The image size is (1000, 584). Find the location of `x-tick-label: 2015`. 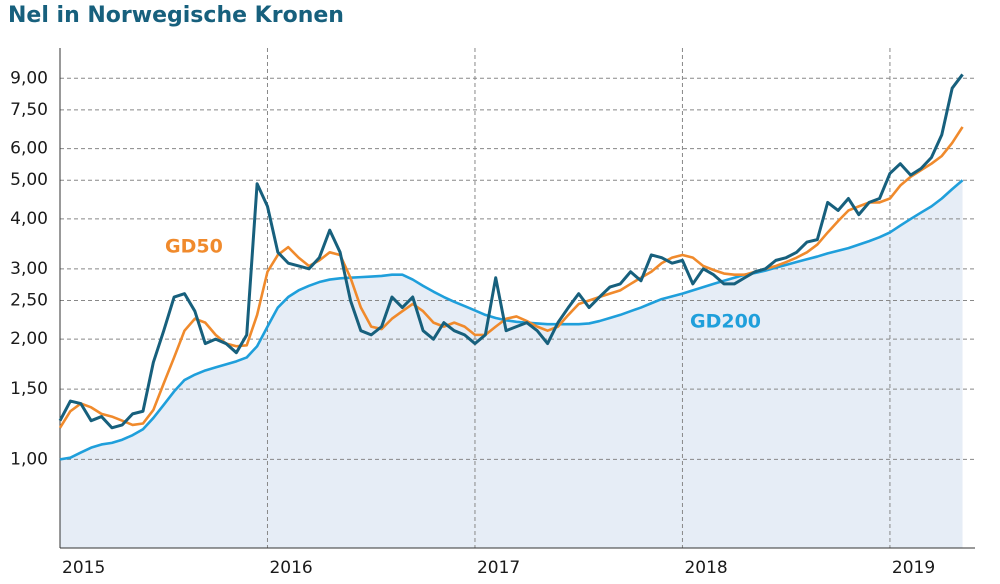

x-tick-label: 2015 is located at coordinates (83, 568).